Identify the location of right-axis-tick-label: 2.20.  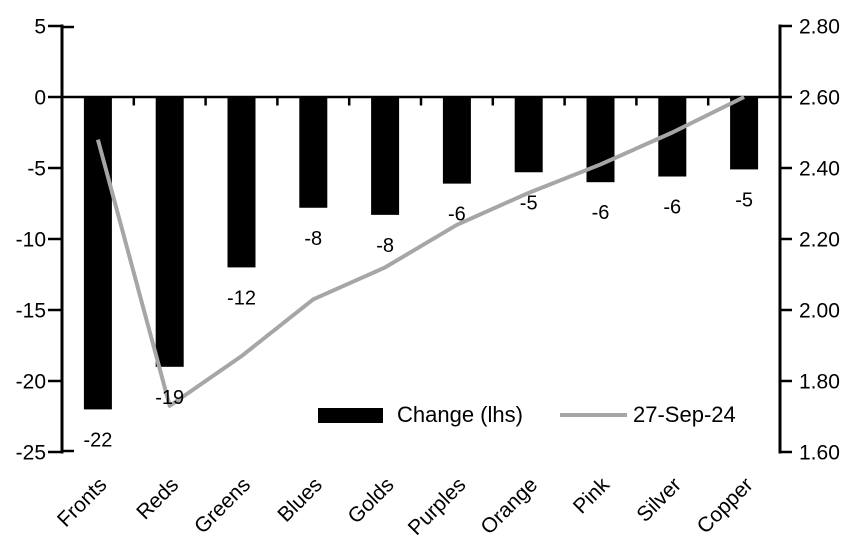
(819, 239).